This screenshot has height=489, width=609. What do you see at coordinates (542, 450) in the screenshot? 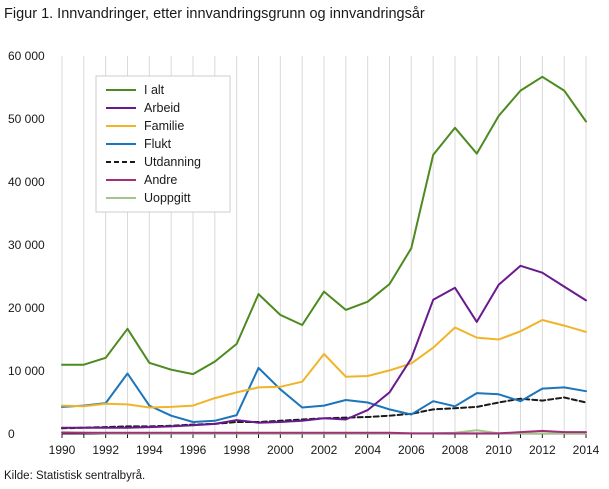
I see `x-tick-label: 2012` at bounding box center [542, 450].